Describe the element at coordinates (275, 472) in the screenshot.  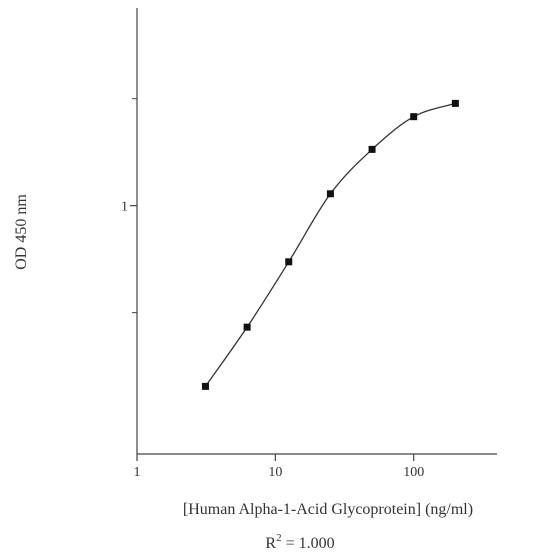
I see `x-tick-label: 10` at that location.